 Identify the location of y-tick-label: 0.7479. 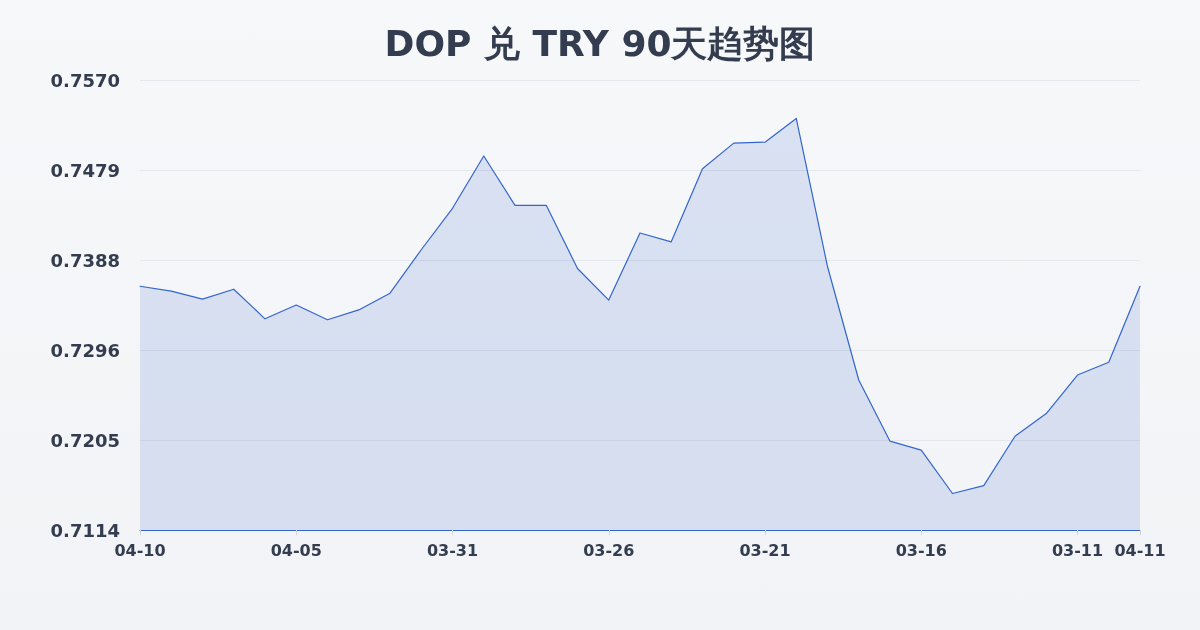
(85, 170).